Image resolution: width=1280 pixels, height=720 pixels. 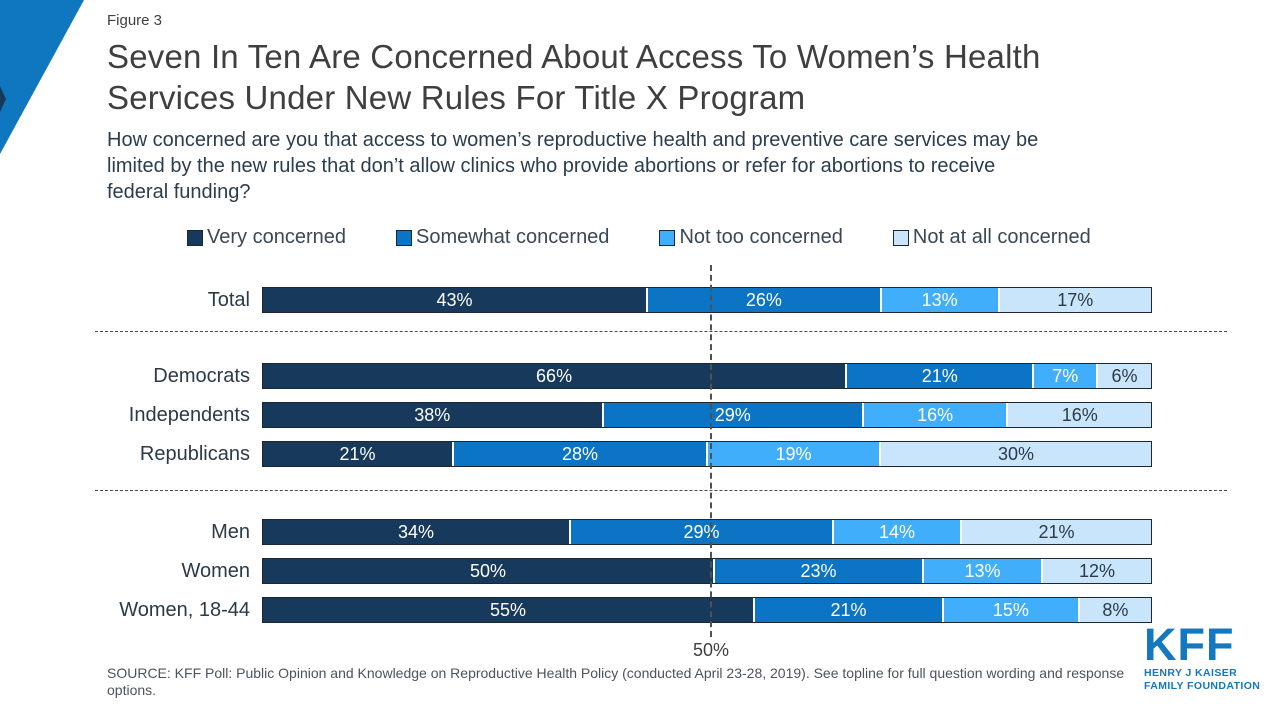 I want to click on segment-value-label: 23%, so click(x=818, y=570).